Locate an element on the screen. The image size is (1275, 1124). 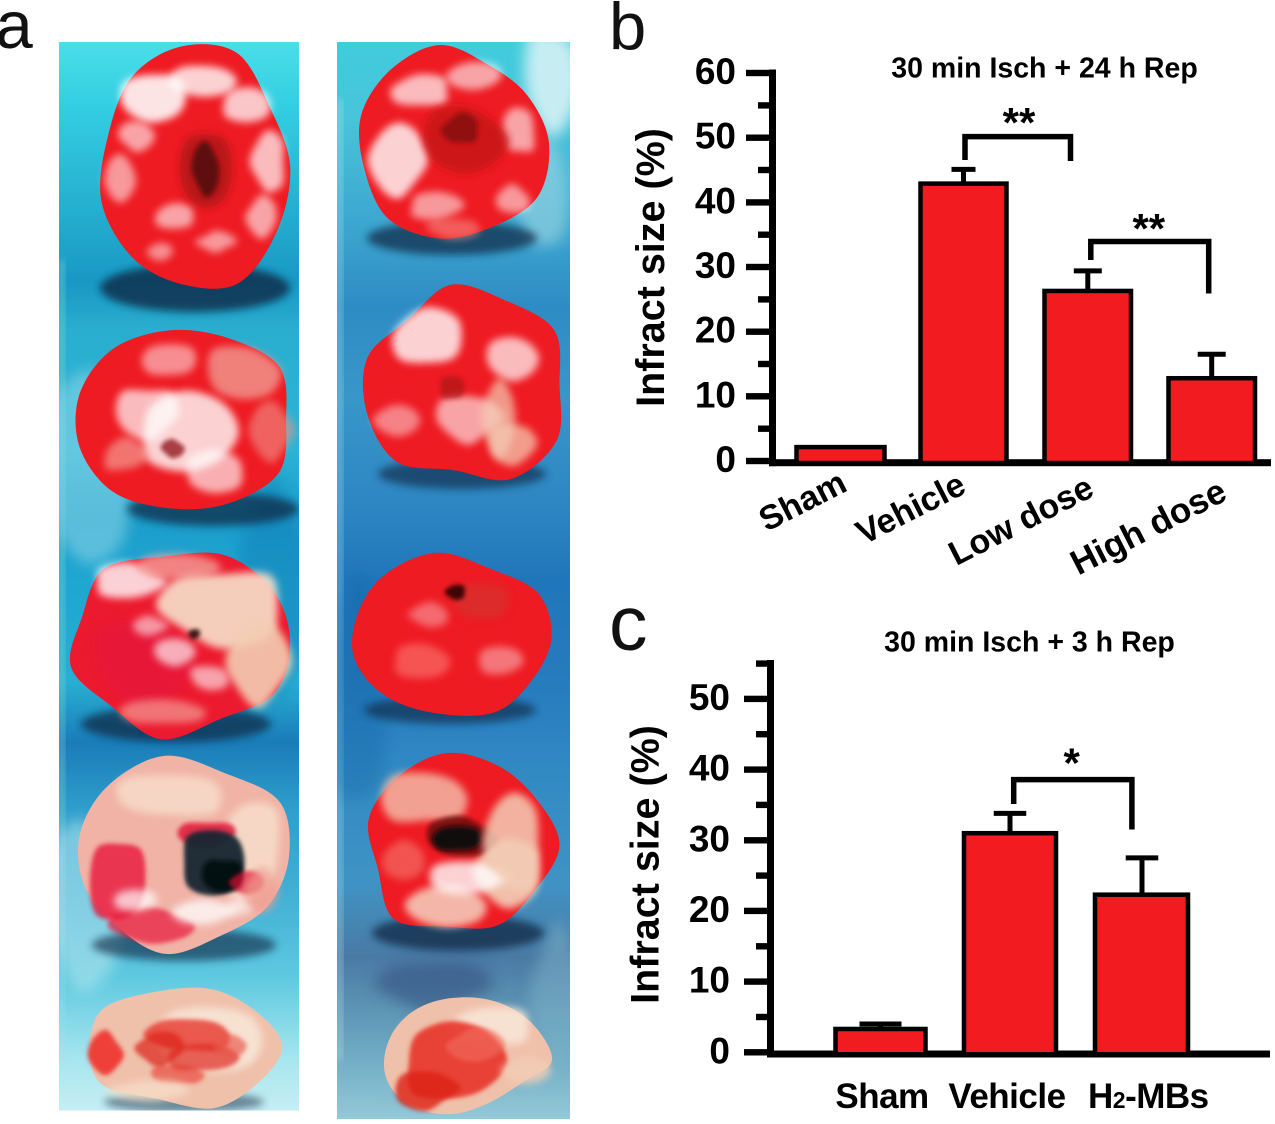
svg-text: Sham is located at coordinates (881, 1096).